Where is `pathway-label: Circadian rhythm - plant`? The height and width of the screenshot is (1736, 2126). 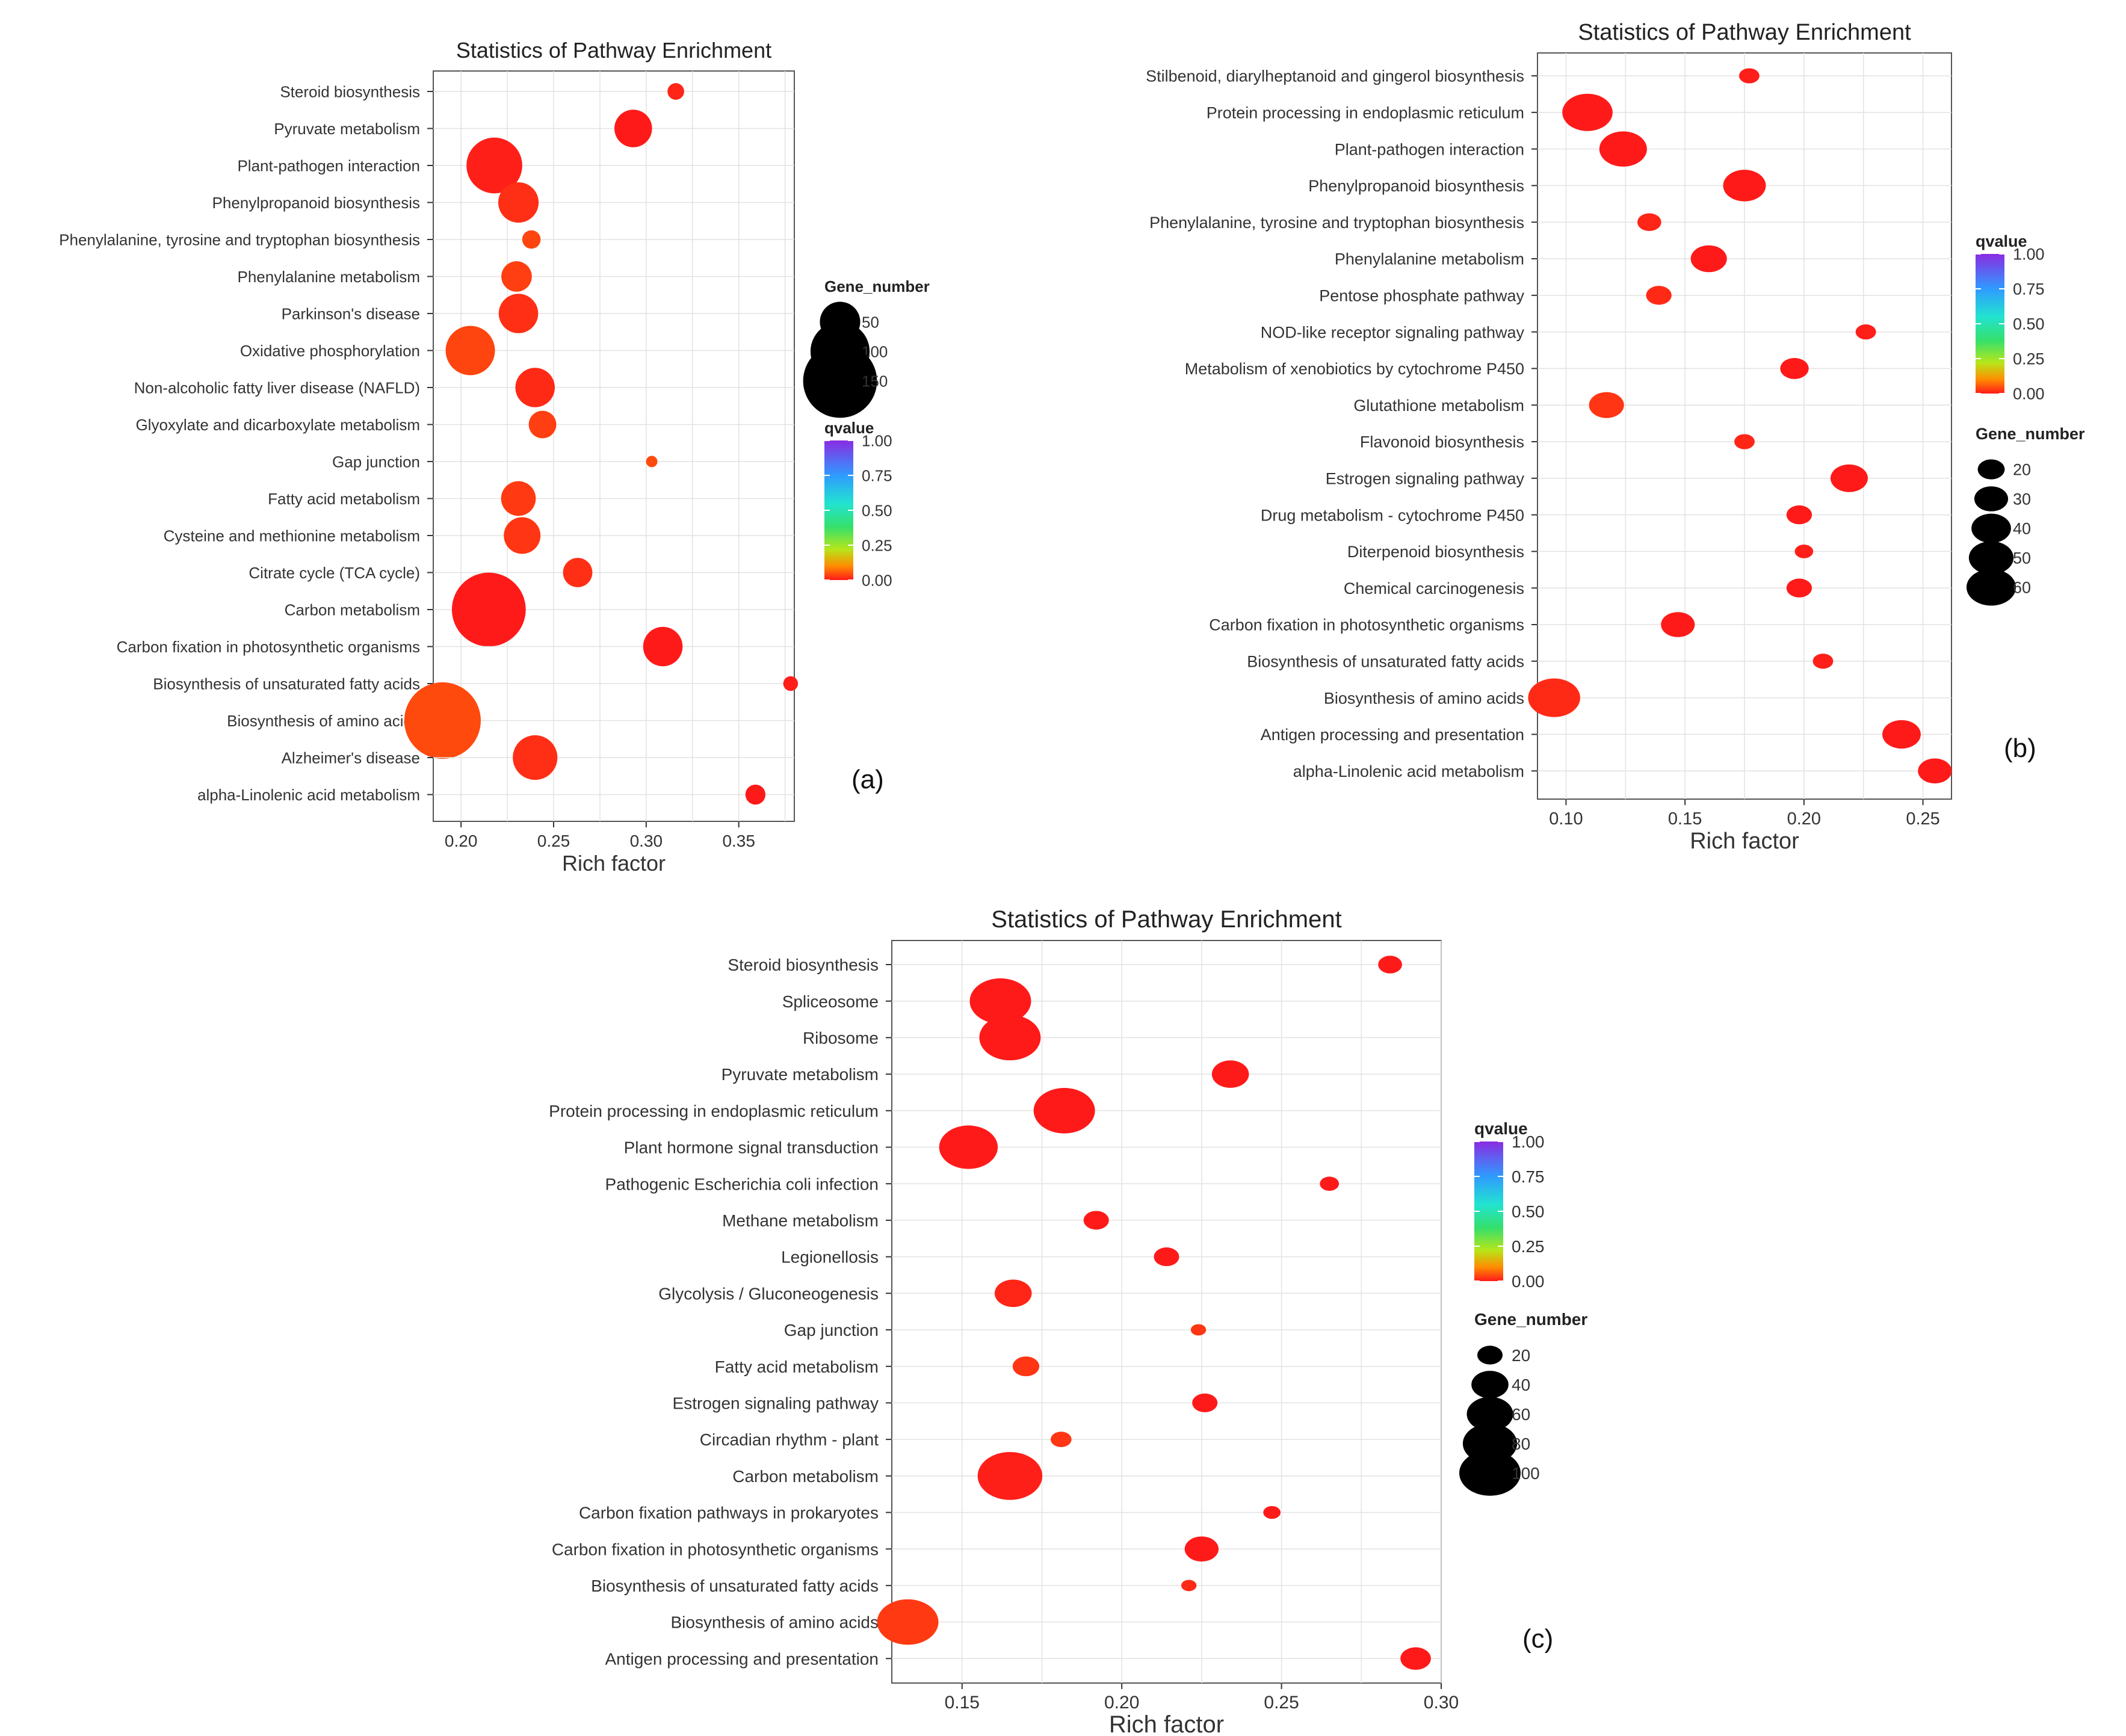 pathway-label: Circadian rhythm - plant is located at coordinates (790, 1439).